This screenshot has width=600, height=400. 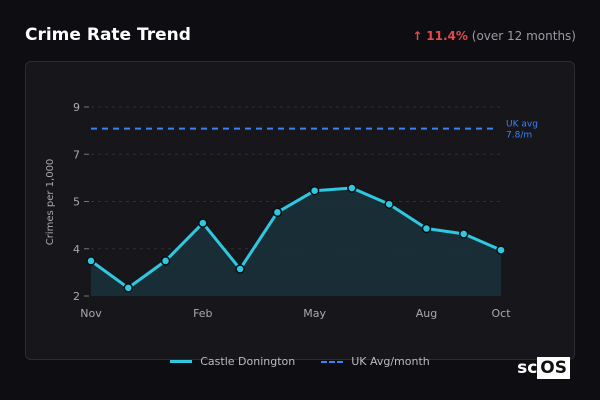 I want to click on x-tick-label: Nov, so click(x=91, y=313).